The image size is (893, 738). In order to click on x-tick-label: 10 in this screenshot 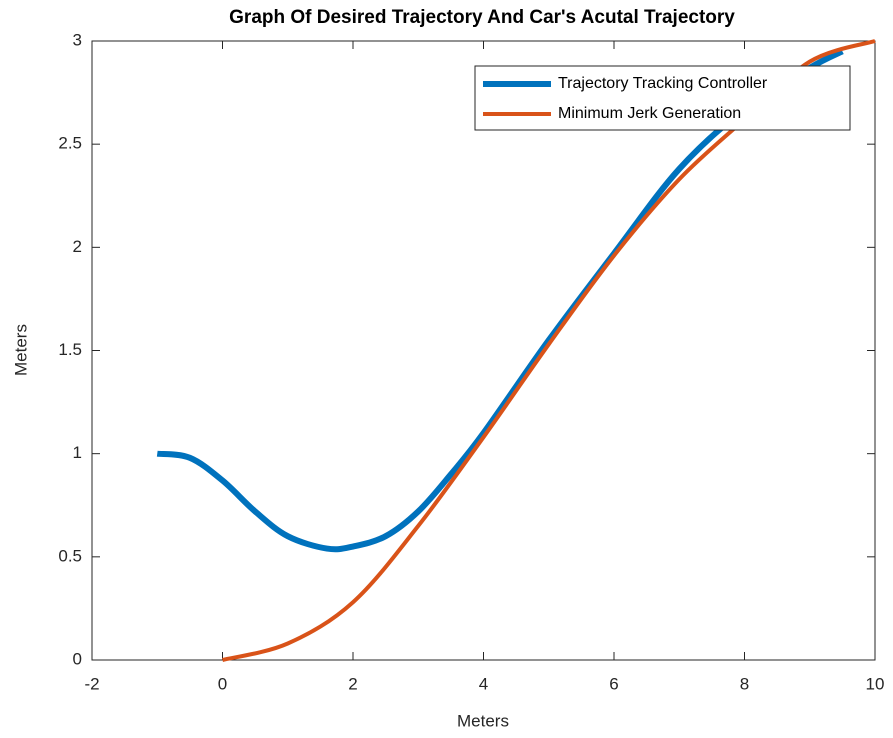, I will do `click(875, 683)`.